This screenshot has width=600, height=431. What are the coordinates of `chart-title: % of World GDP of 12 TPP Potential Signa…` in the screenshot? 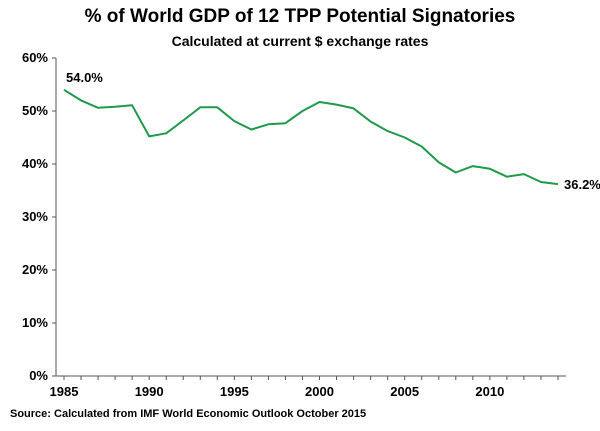 It's located at (300, 16).